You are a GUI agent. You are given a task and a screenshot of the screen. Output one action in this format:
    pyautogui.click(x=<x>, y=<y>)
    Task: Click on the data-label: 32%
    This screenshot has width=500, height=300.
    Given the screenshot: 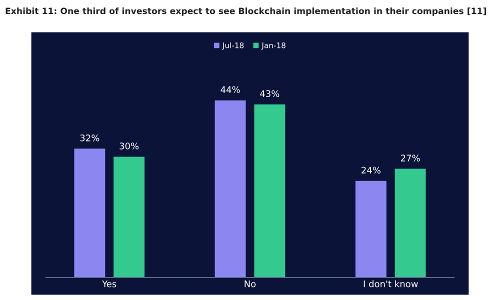 What is the action you would take?
    pyautogui.click(x=90, y=138)
    